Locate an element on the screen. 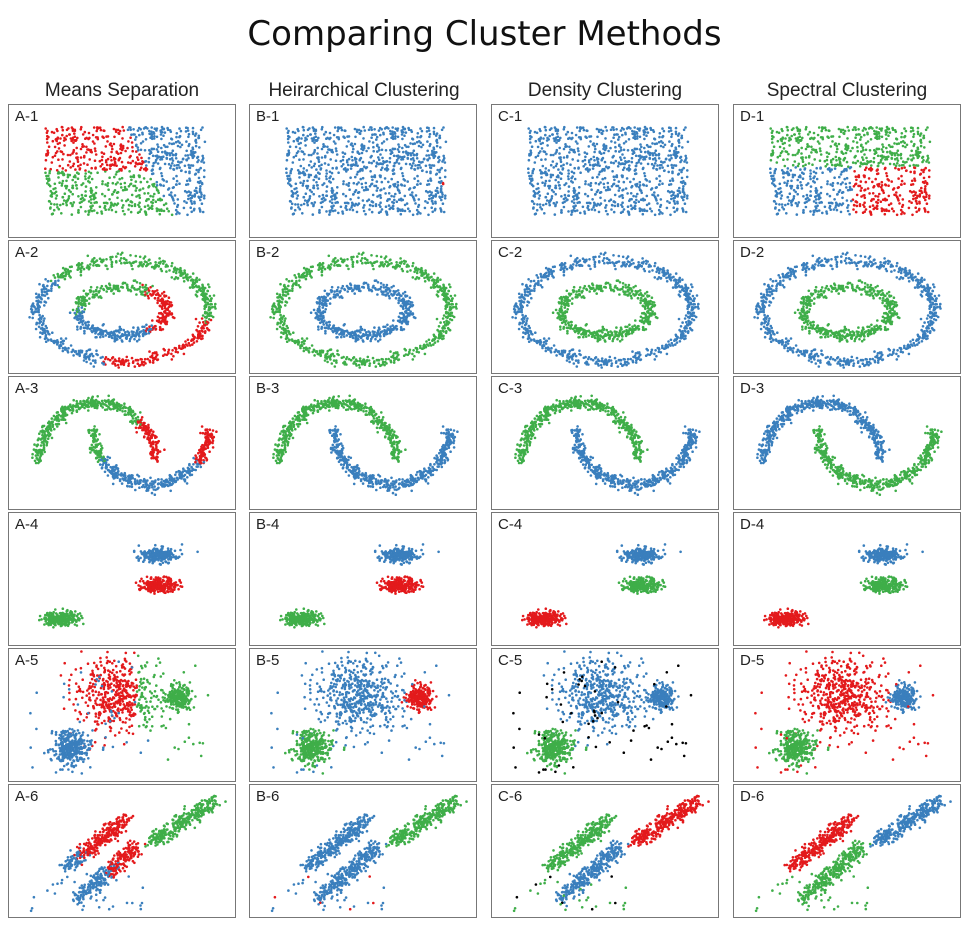  panel-label: C-1 is located at coordinates (510, 116).